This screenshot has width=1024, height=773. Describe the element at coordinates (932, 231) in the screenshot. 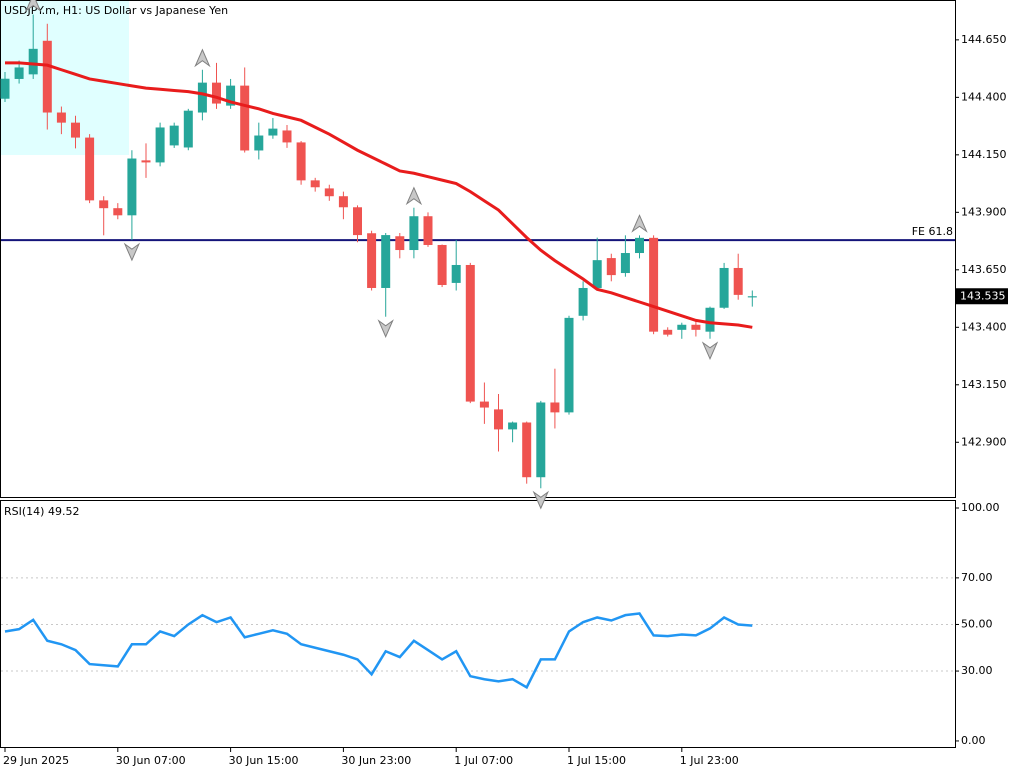

I see `fibo-label: FE 61.8` at that location.